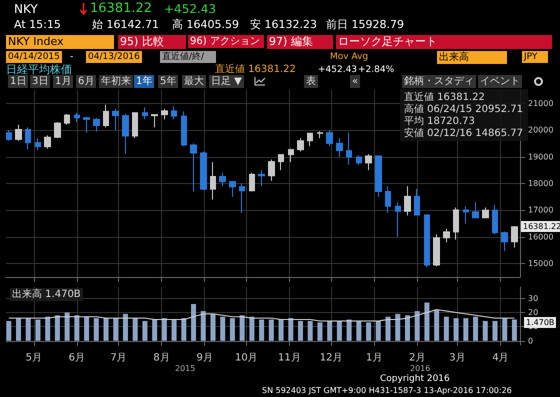 The image size is (560, 397). I want to click on text: Mov Avg, so click(349, 57).